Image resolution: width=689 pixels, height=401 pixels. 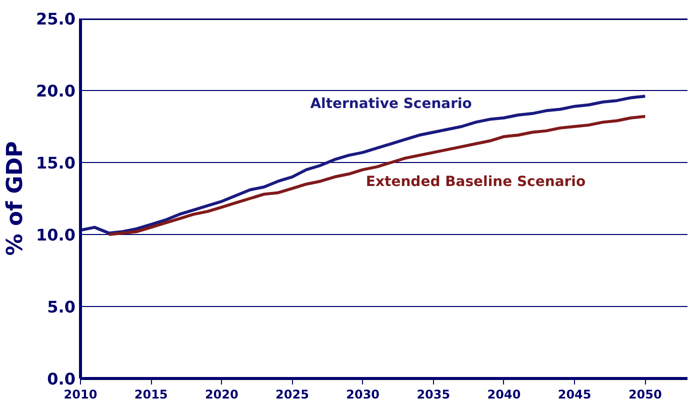 I want to click on y-tick-label: 20.0, so click(x=56, y=91).